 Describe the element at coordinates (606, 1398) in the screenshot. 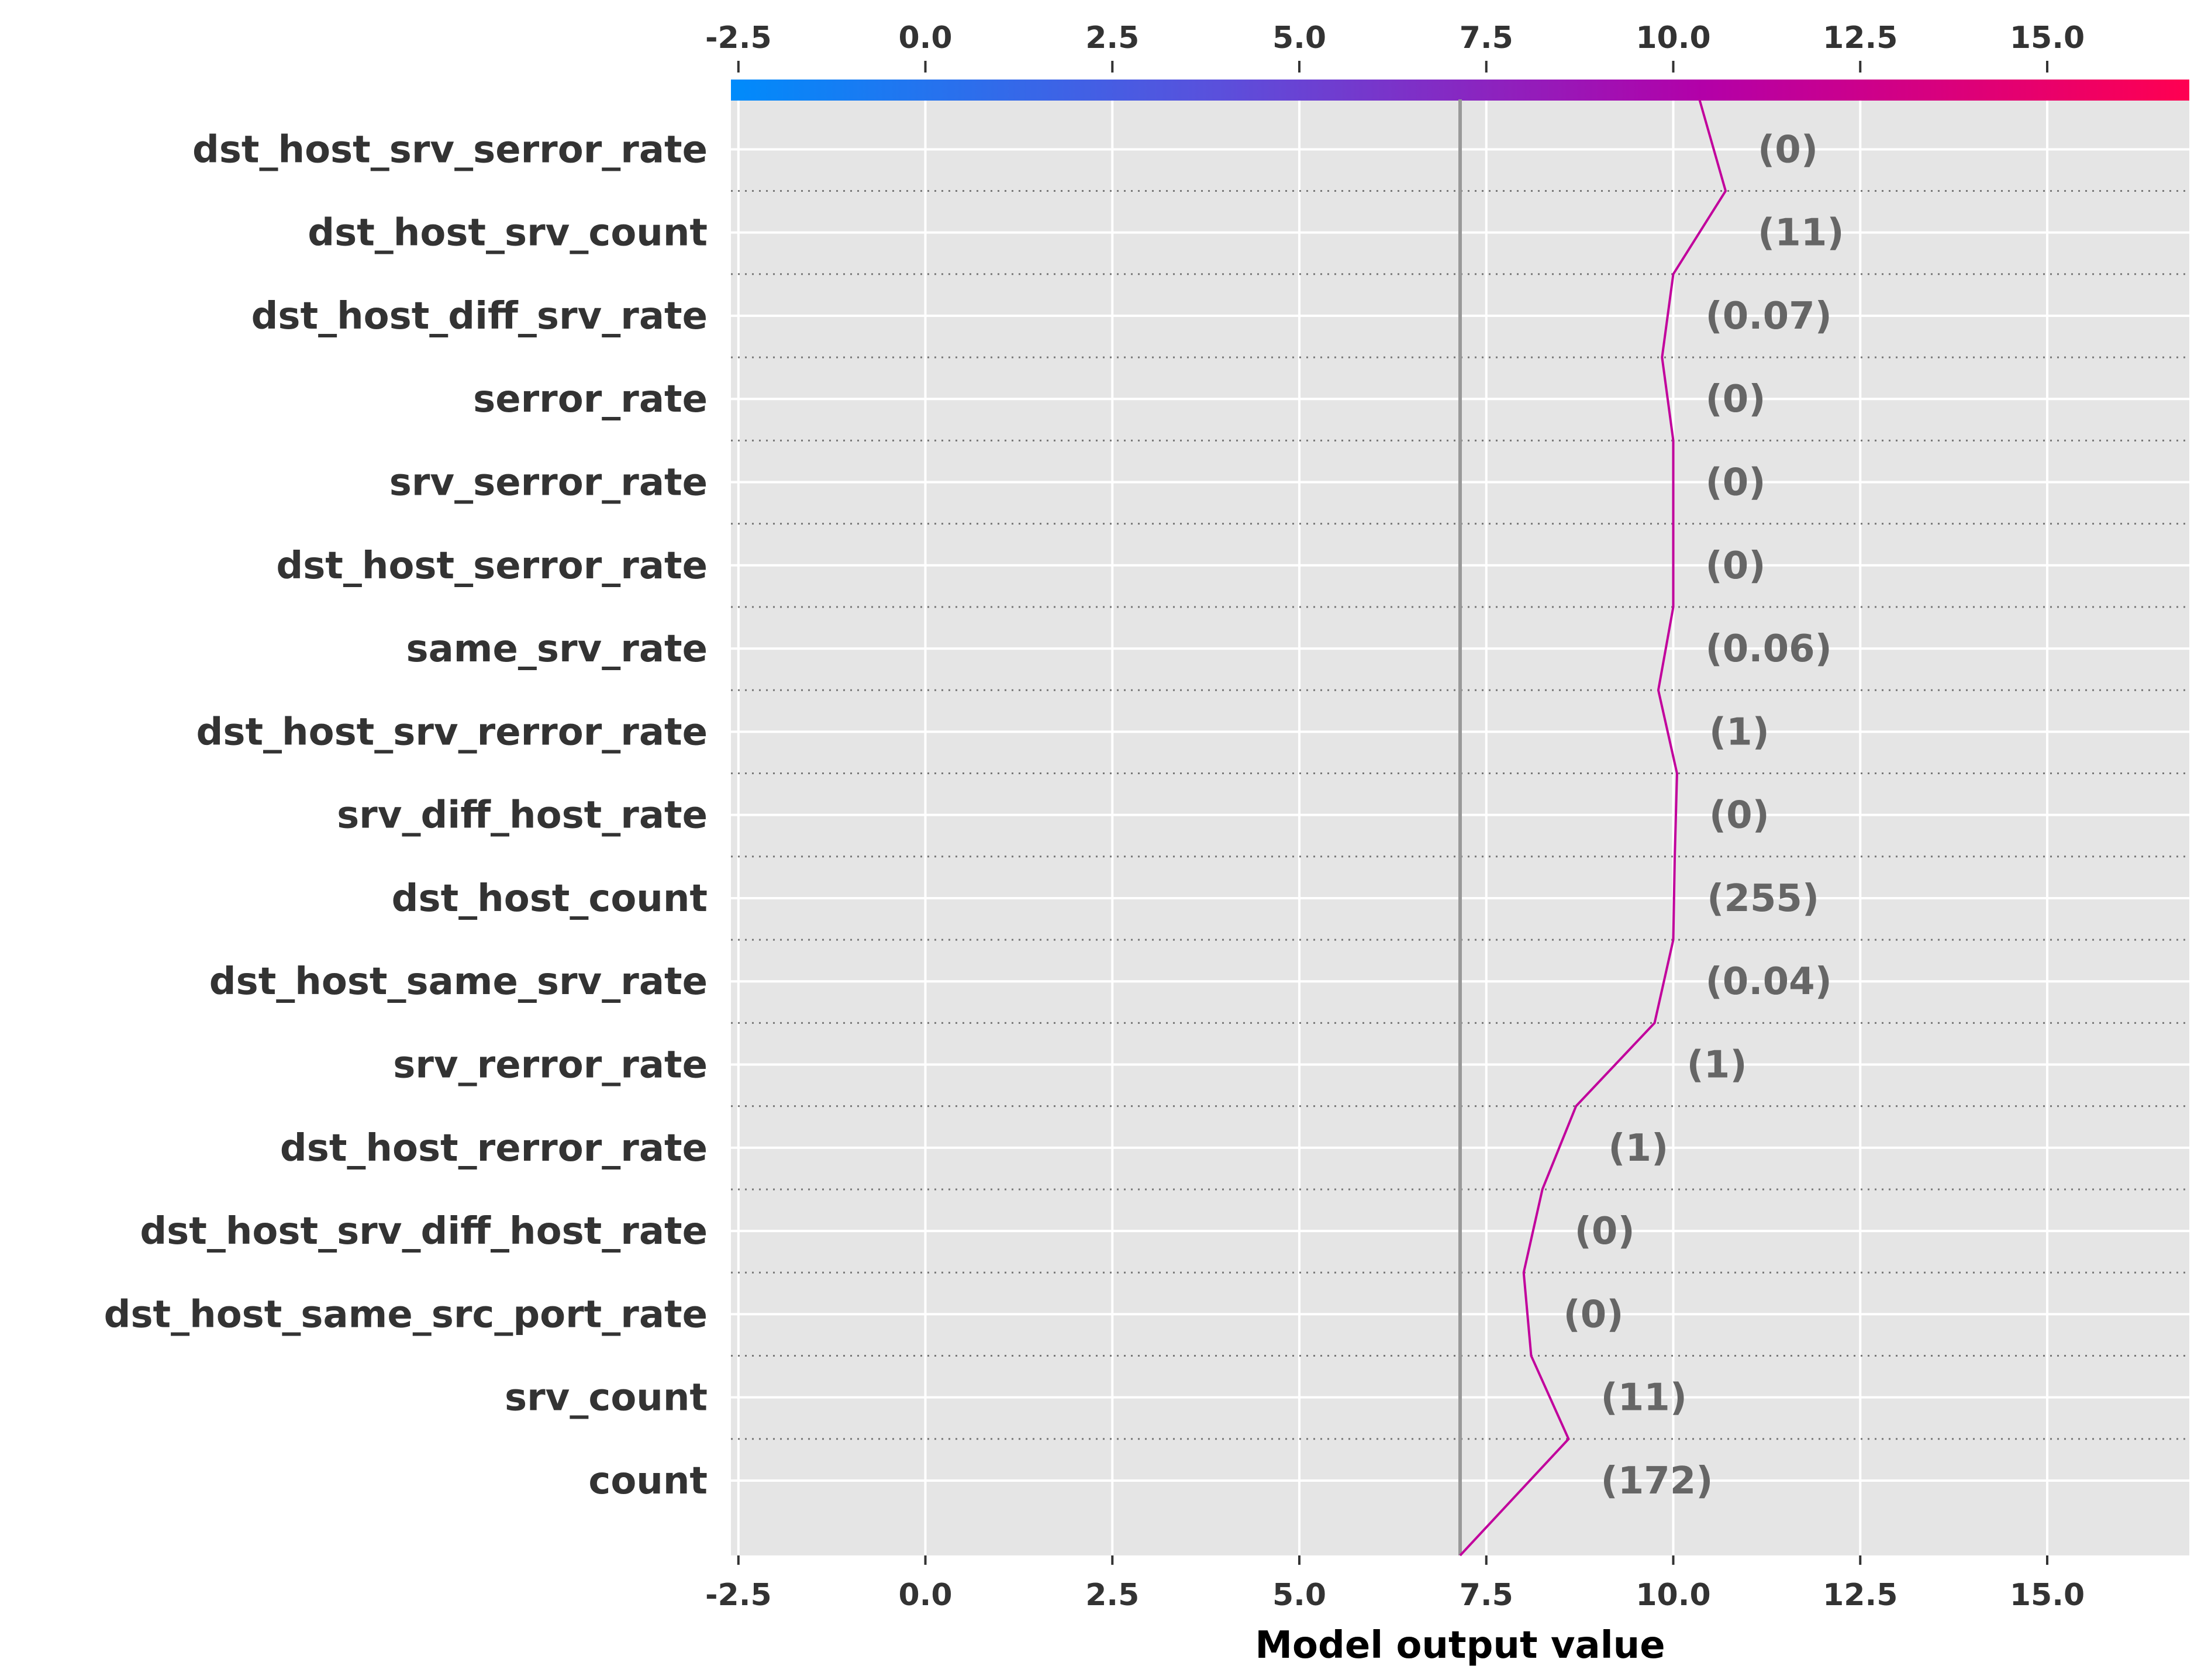

I see `feature-label: srv_count` at that location.